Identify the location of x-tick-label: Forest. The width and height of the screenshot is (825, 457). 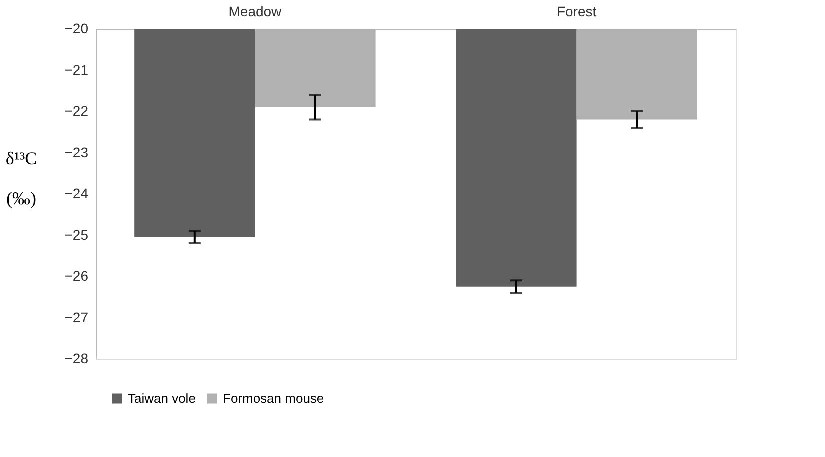
(576, 12).